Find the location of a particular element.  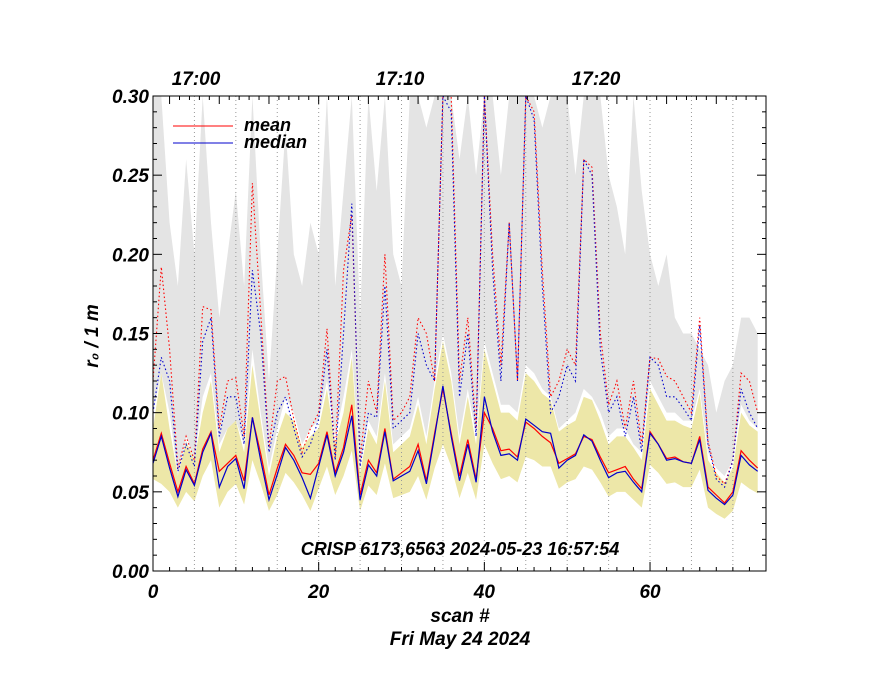

top-axis-label-0: 17:00 is located at coordinates (196, 79).